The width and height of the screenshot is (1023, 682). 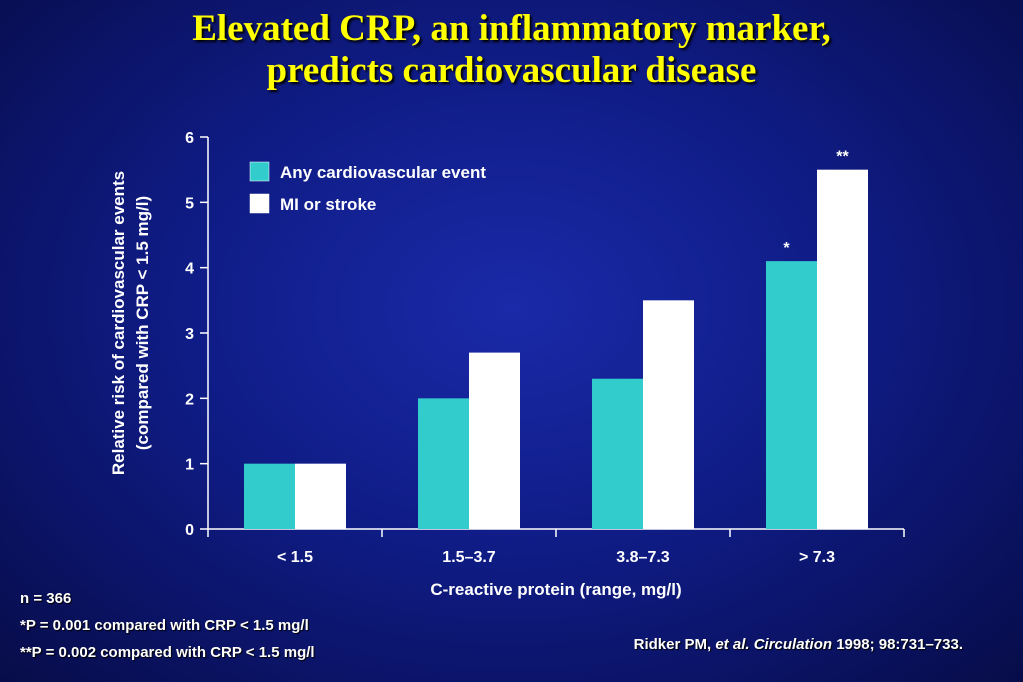 What do you see at coordinates (899, 644) in the screenshot?
I see `citation-details: 1998; 98:731–733.` at bounding box center [899, 644].